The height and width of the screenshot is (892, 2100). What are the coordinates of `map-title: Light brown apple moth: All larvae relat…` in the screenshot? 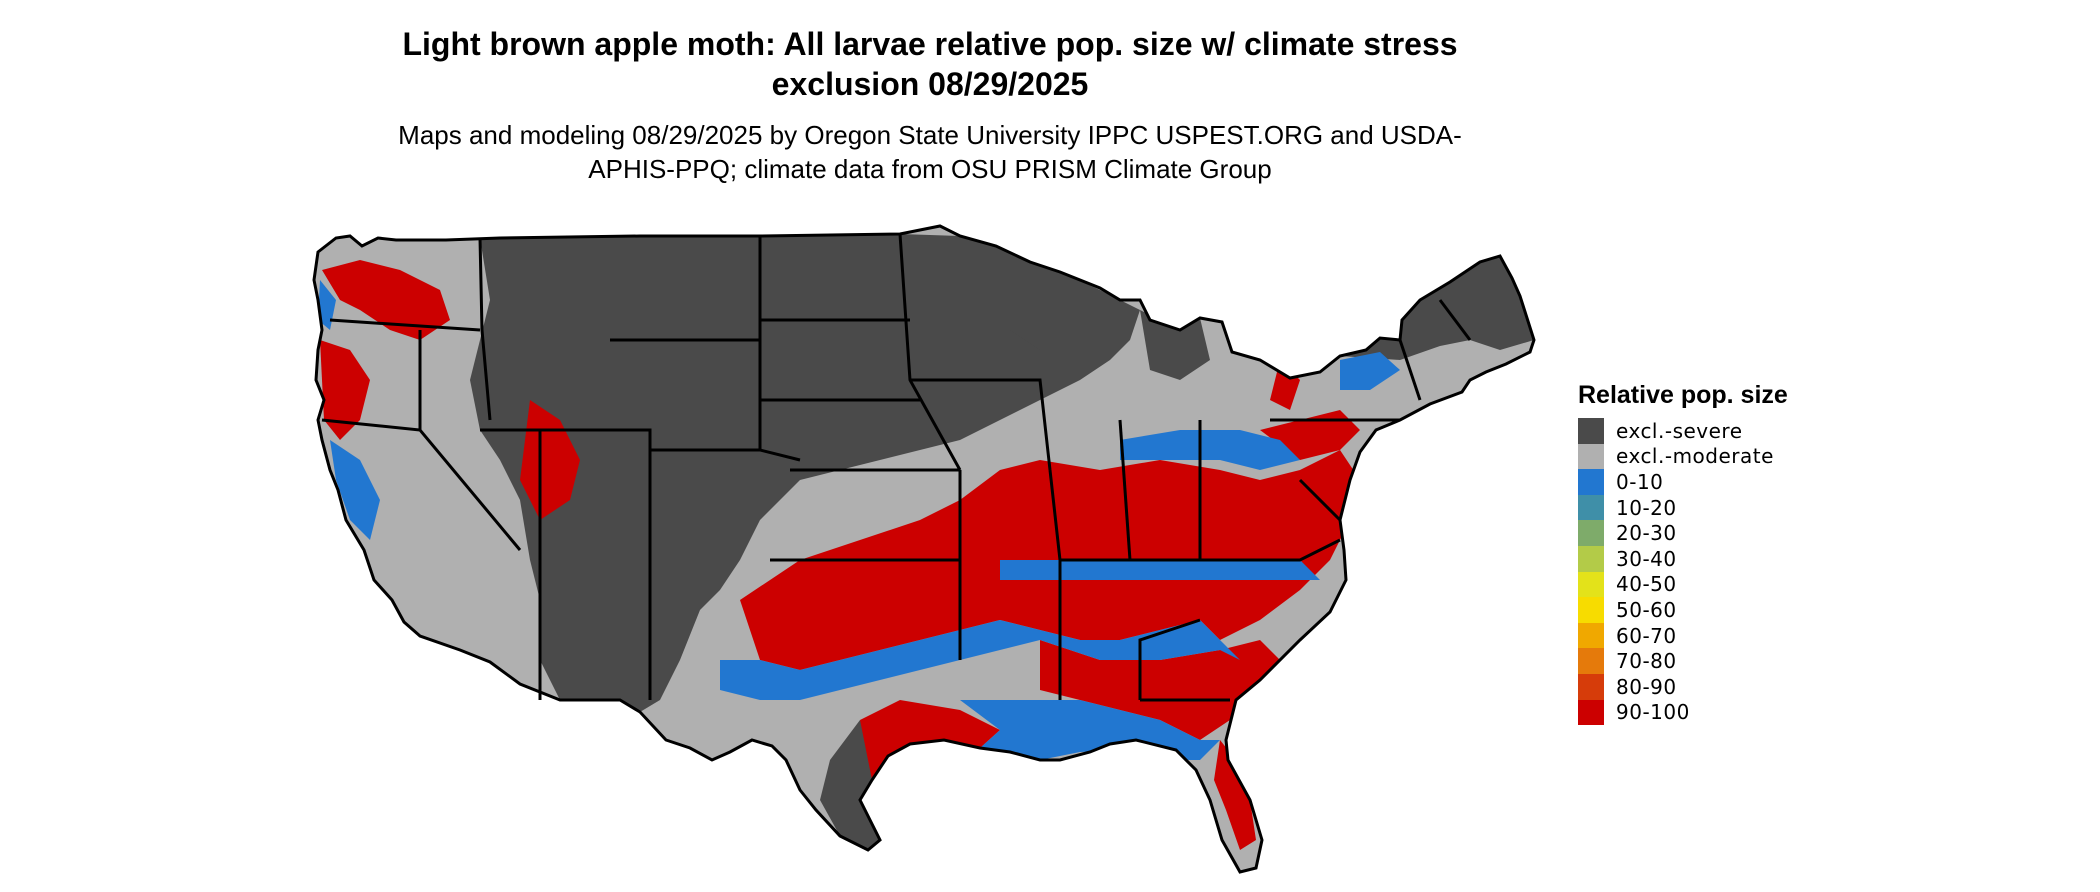 It's located at (930, 64).